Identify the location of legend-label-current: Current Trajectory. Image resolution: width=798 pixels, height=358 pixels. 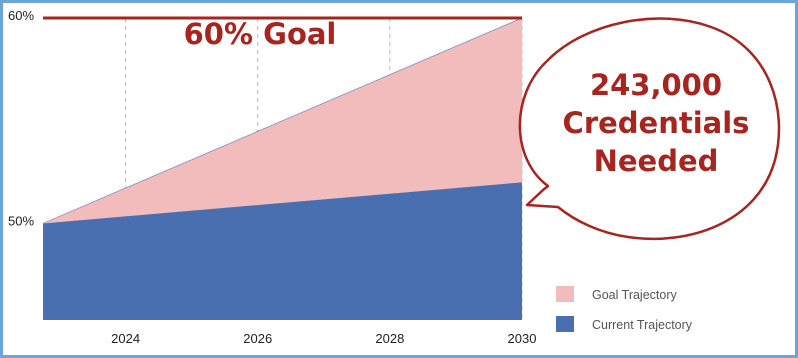
(642, 325).